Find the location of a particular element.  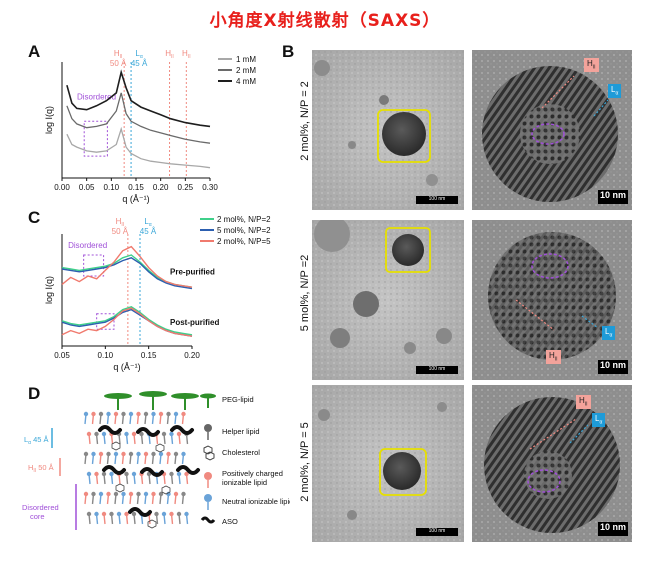

page-title: 小角度X射线散射（SAXS） is located at coordinates (325, 21).